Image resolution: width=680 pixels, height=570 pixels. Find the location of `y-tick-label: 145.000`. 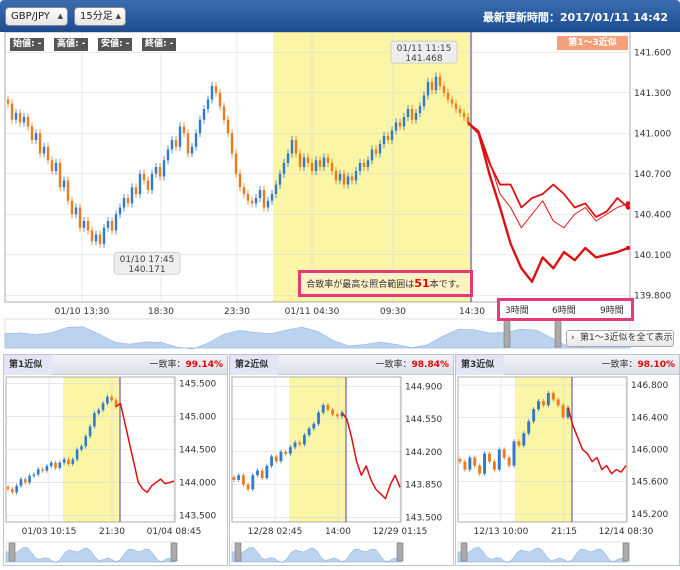

y-tick-label: 145.000 is located at coordinates (197, 418).